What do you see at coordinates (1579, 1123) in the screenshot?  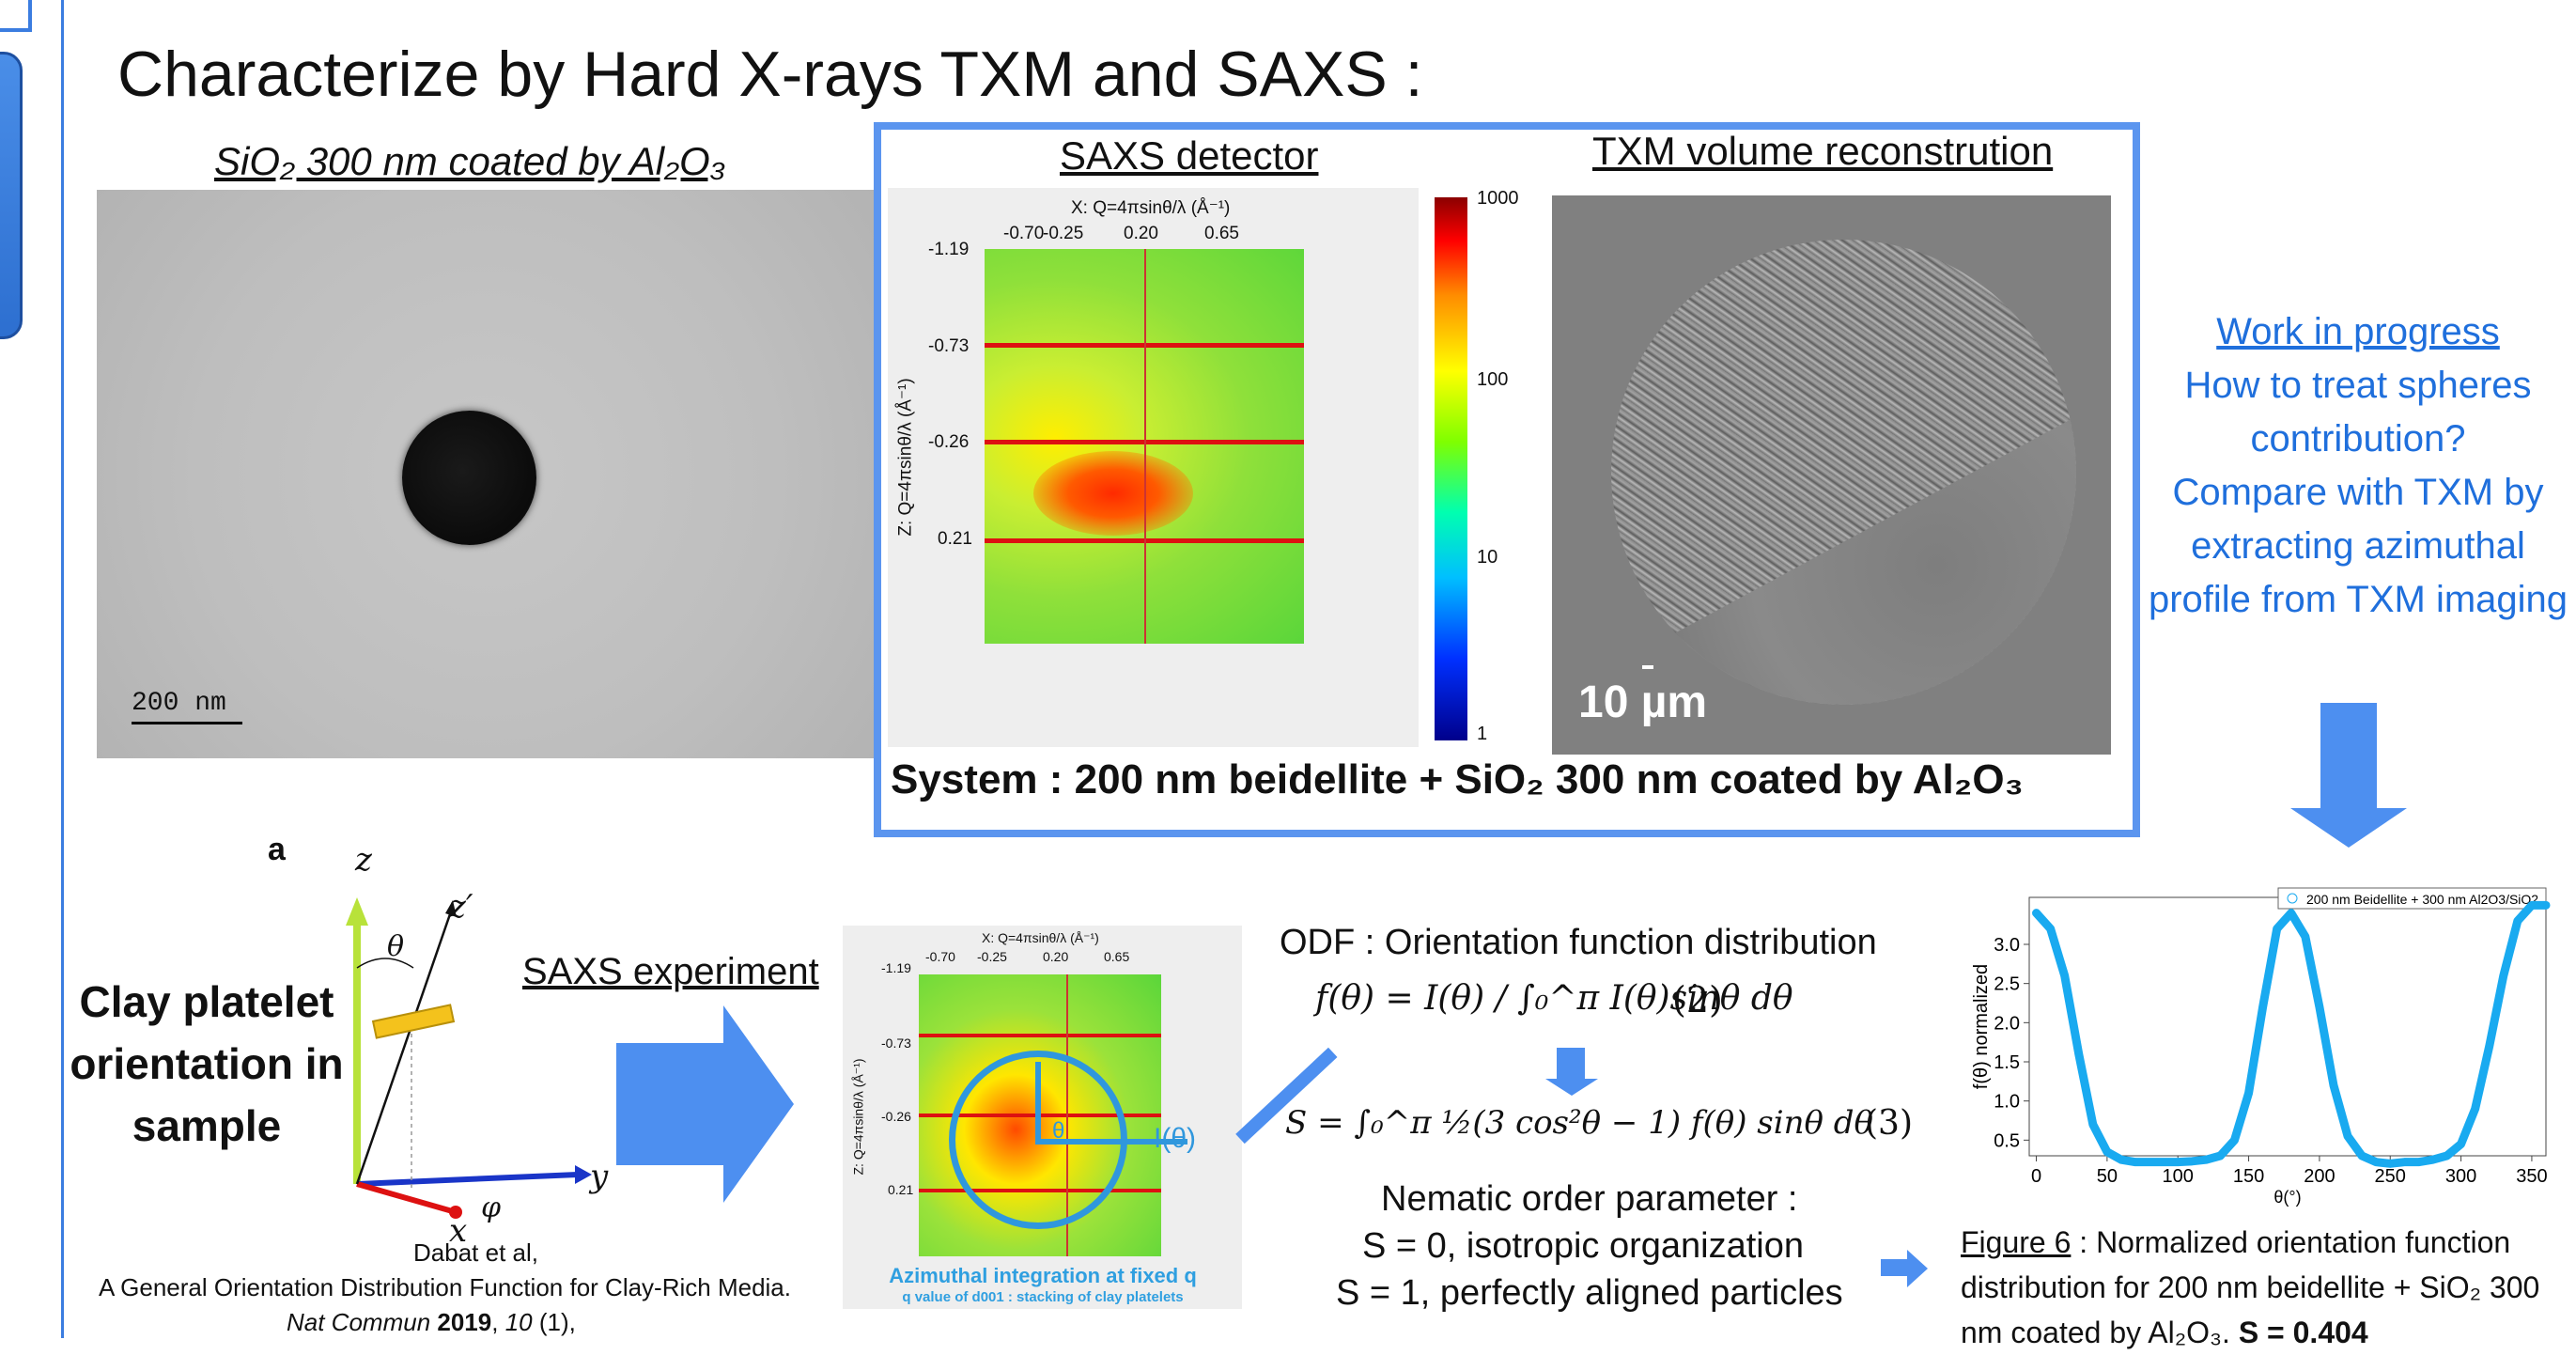 I see `order-parameter-formula: S = ∫₀^π ½(3 cos²θ − 1) f(θ) sinθ dθ` at bounding box center [1579, 1123].